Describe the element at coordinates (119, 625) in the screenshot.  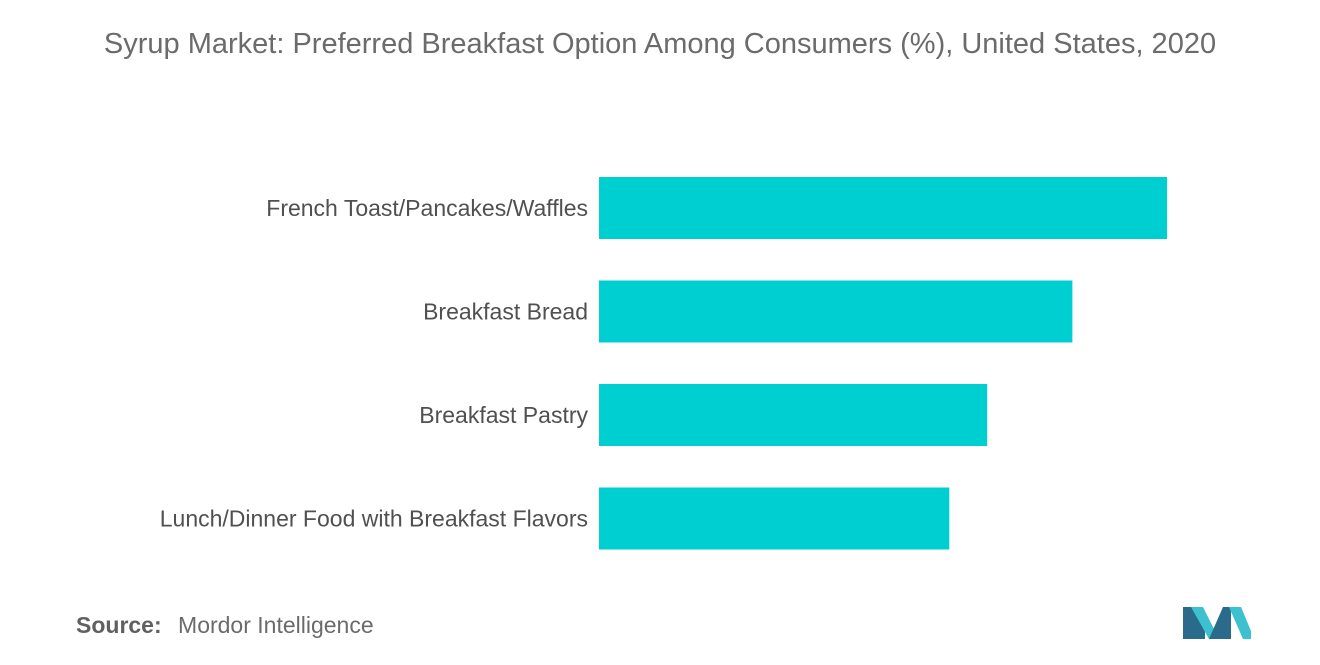
I see `source-label: Source:` at that location.